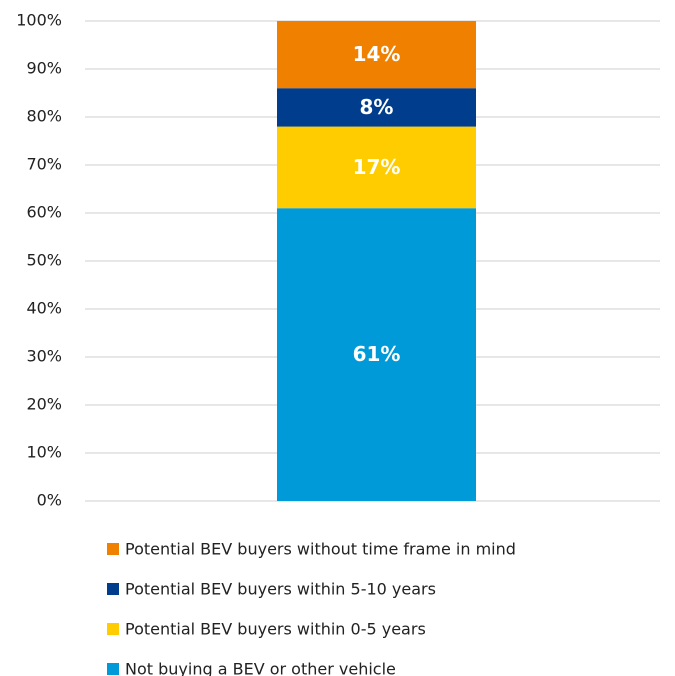 The width and height of the screenshot is (675, 676). Describe the element at coordinates (49, 500) in the screenshot. I see `y-tick-label: 0%` at that location.